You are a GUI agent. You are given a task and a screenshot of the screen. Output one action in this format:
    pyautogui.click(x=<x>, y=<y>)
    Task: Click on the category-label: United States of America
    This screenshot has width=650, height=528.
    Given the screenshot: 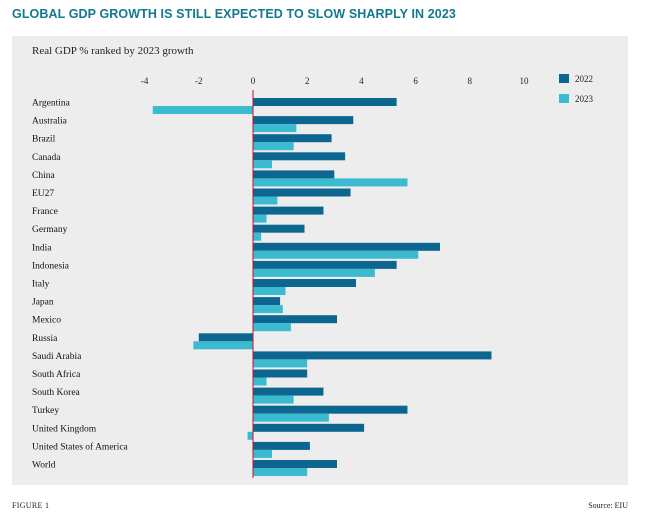 What is the action you would take?
    pyautogui.click(x=80, y=446)
    